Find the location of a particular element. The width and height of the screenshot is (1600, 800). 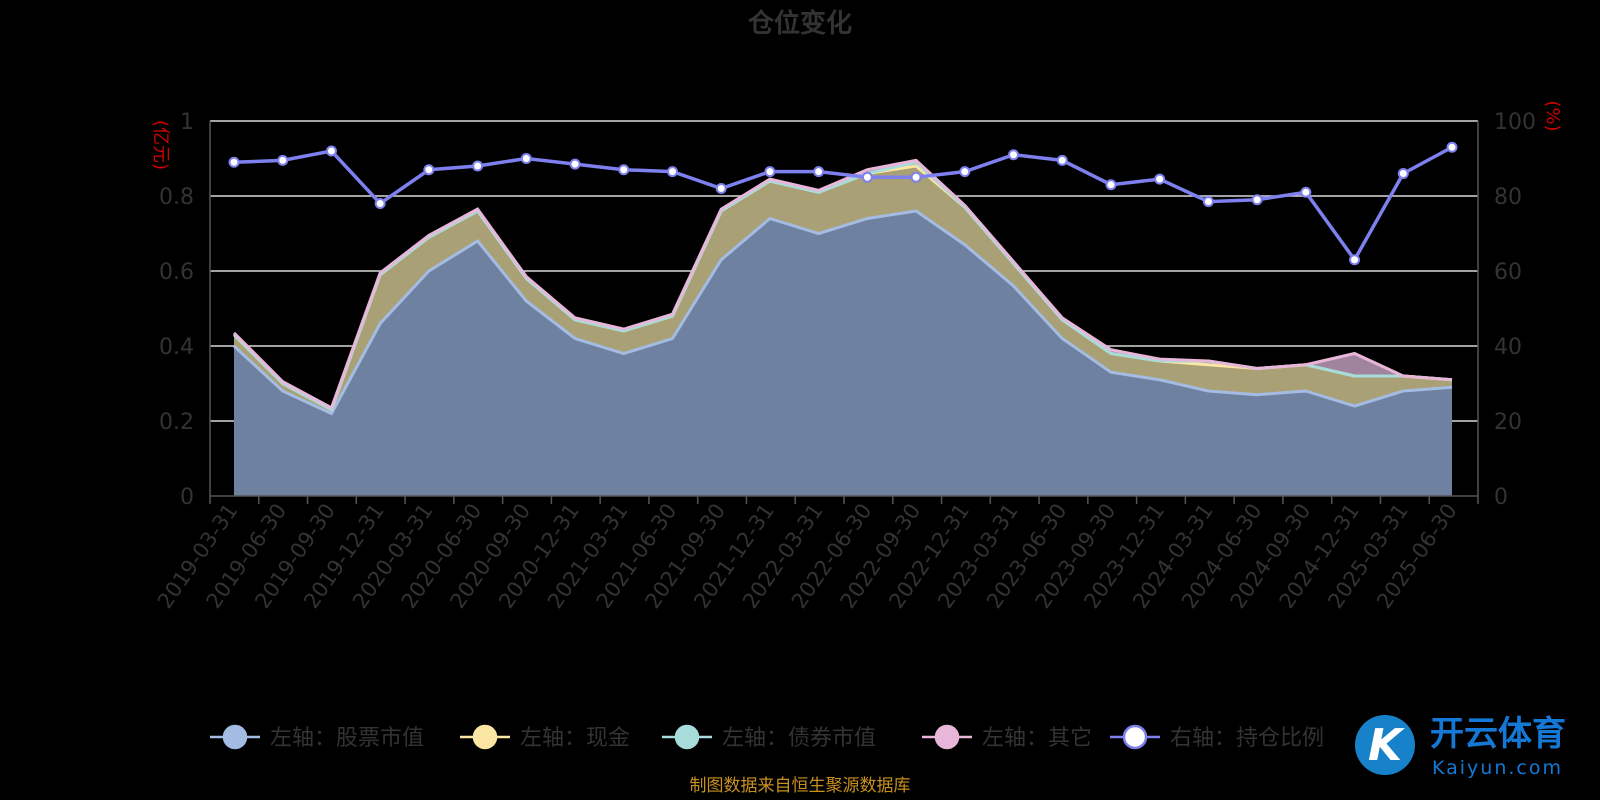

logo-badge-icon is located at coordinates (1385, 745).